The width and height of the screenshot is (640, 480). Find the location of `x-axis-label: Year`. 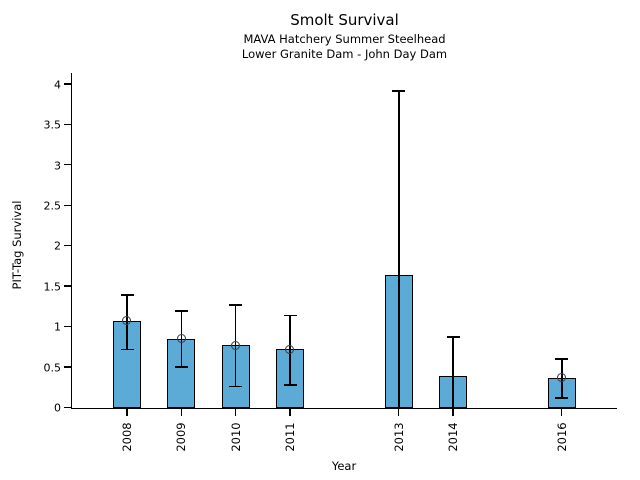

x-axis-label: Year is located at coordinates (344, 466).